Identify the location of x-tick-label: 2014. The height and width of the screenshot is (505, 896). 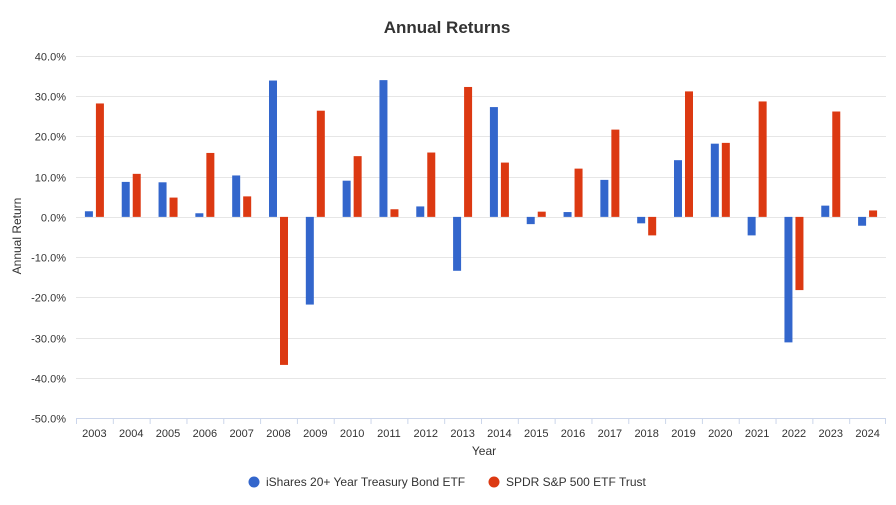
(499, 434).